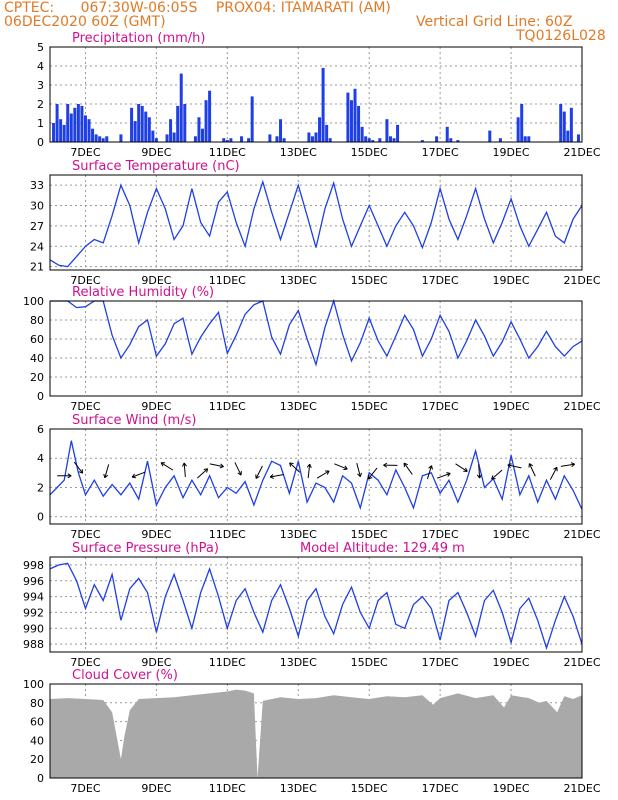 The height and width of the screenshot is (800, 618). Describe the element at coordinates (37, 185) in the screenshot. I see `y-tick-label: 33` at that location.